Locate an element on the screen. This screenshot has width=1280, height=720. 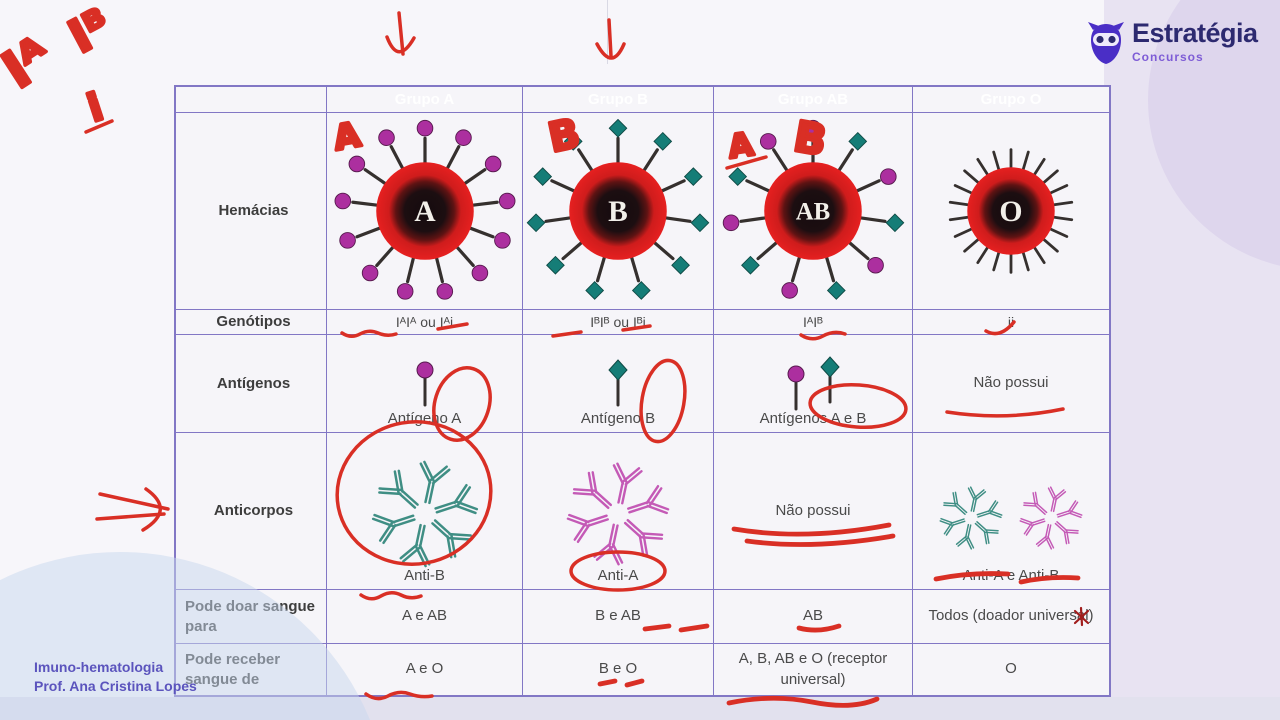
antibody-a-cell: Anti-B is located at coordinates (424, 511).